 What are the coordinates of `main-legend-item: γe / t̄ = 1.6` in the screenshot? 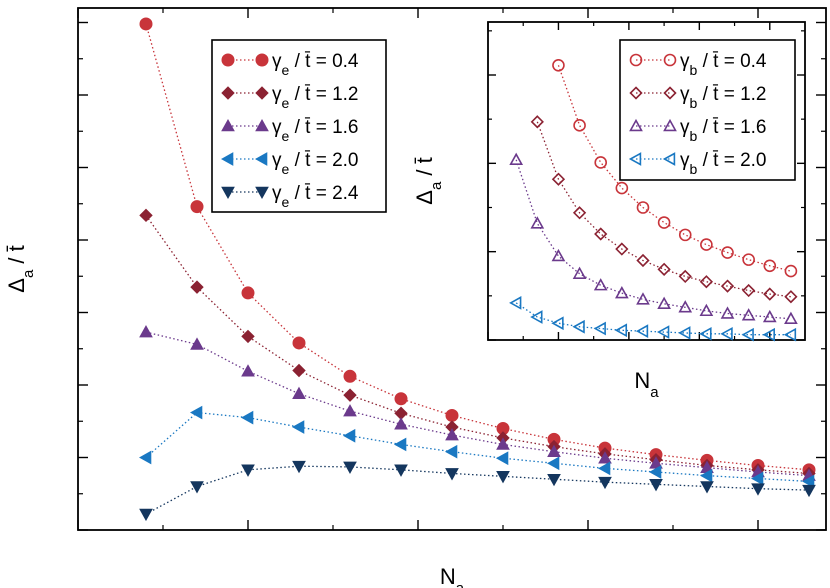 It's located at (289, 130).